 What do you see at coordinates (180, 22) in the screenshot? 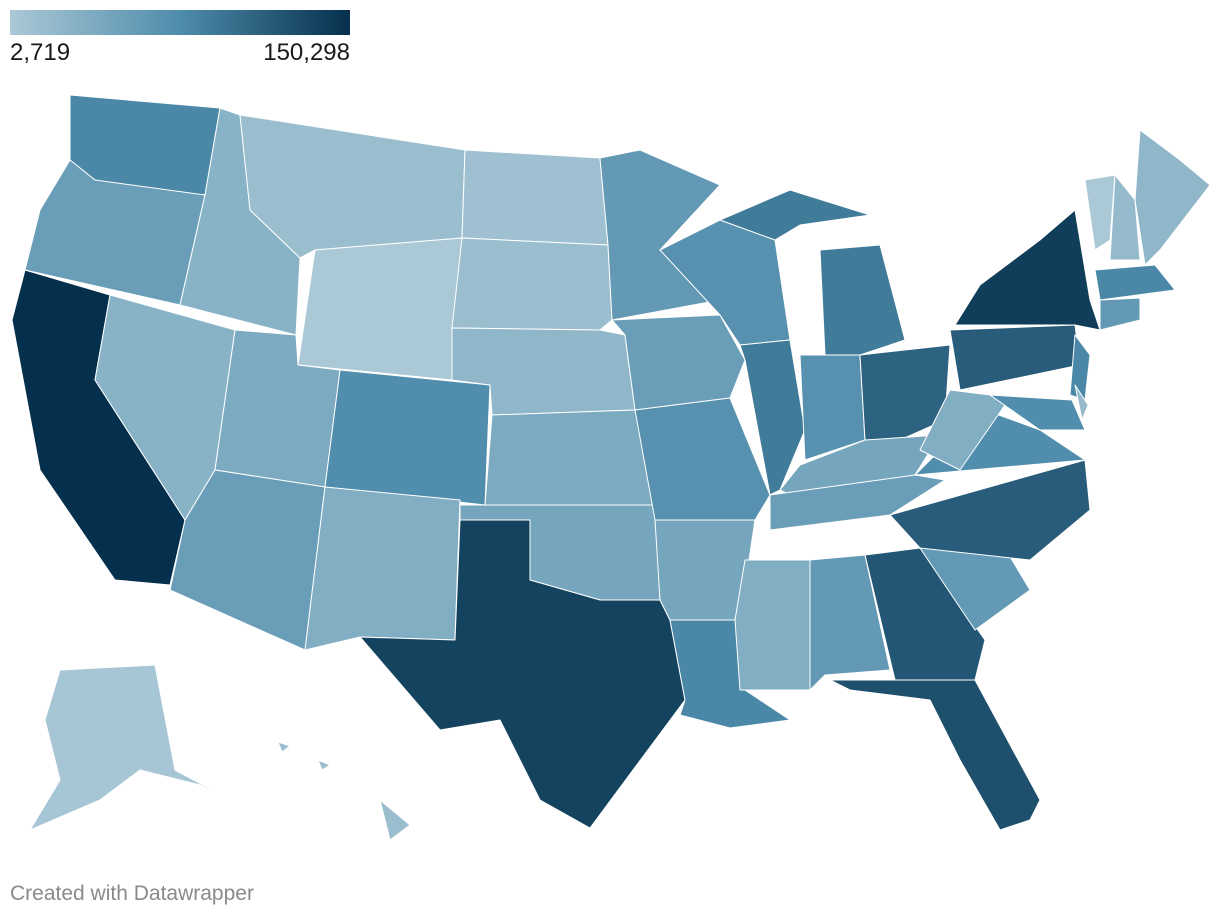
I see `legend-gradient` at bounding box center [180, 22].